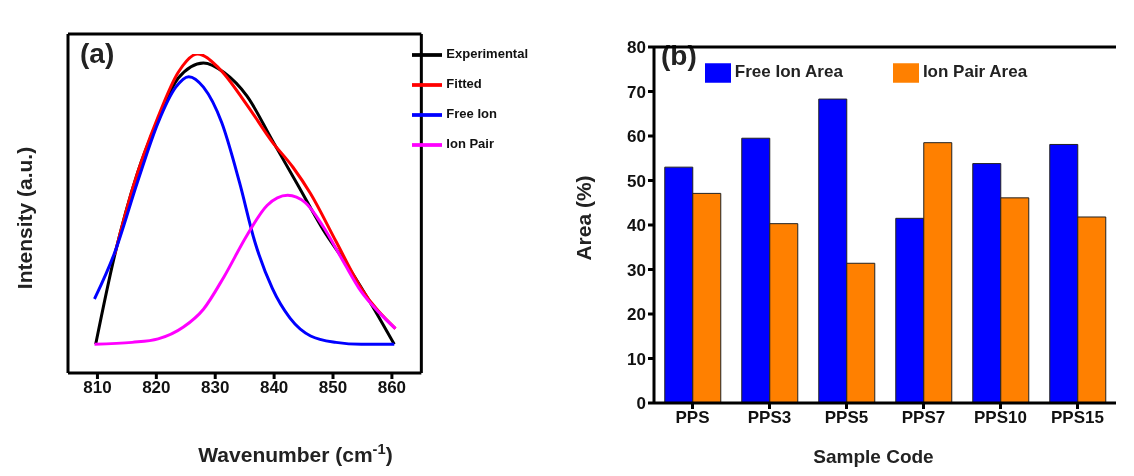 The width and height of the screenshot is (1134, 476). Describe the element at coordinates (846, 418) in the screenshot. I see `x-tick-label: PPS5` at that location.